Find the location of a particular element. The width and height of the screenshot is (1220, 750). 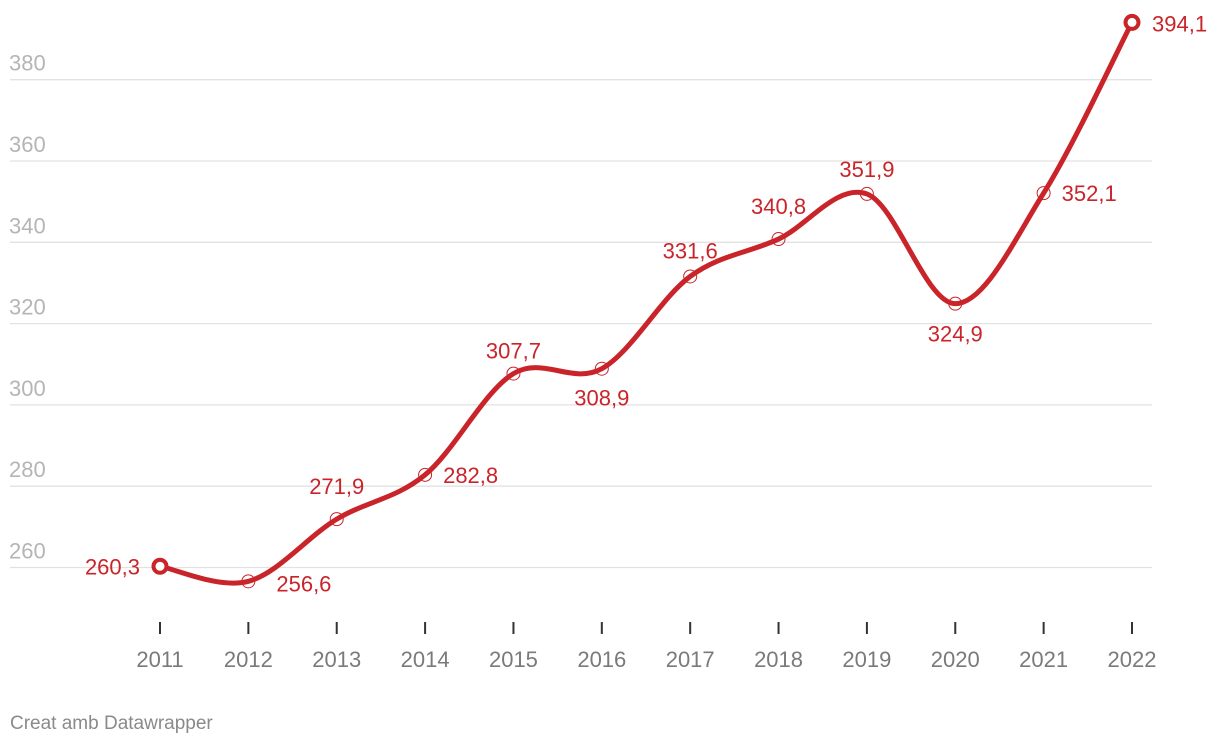

y-tick-label: 320 is located at coordinates (27, 307).